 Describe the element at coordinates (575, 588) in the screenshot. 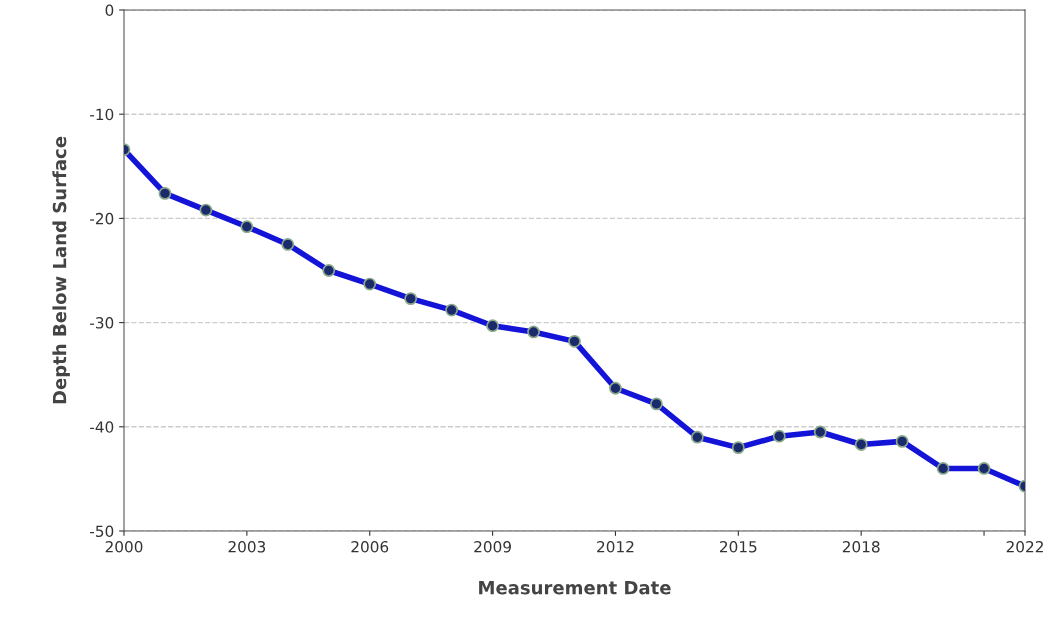

I see `x-axis-title: Measurement Date` at that location.